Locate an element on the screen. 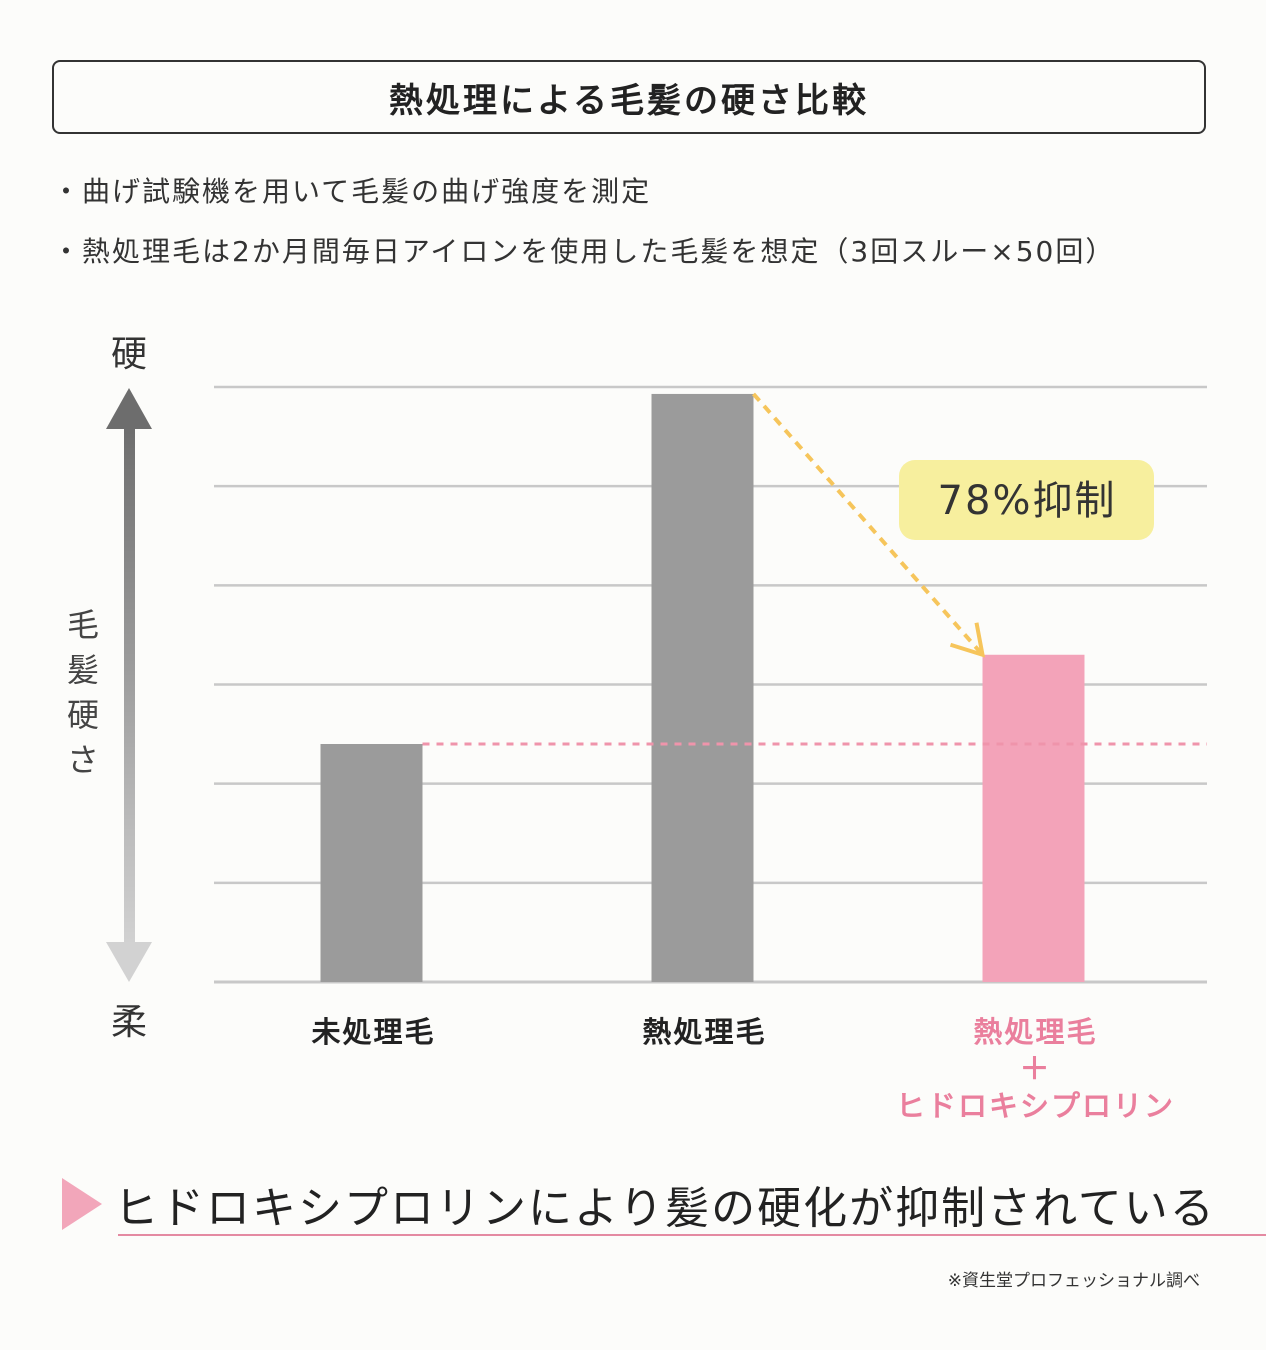 This screenshot has width=1266, height=1350. note-measurement: ・曲げ試験機を用いて毛髪の曲げ強度を測定 is located at coordinates (352, 191).